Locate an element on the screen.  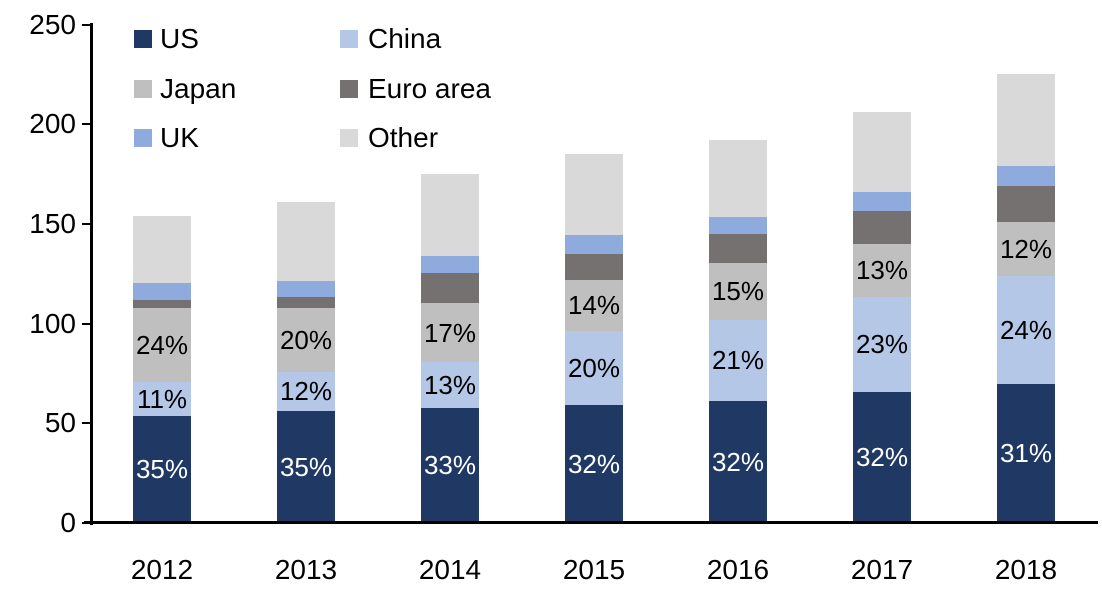
bar-segment-euro-area-2018 is located at coordinates (1026, 204).